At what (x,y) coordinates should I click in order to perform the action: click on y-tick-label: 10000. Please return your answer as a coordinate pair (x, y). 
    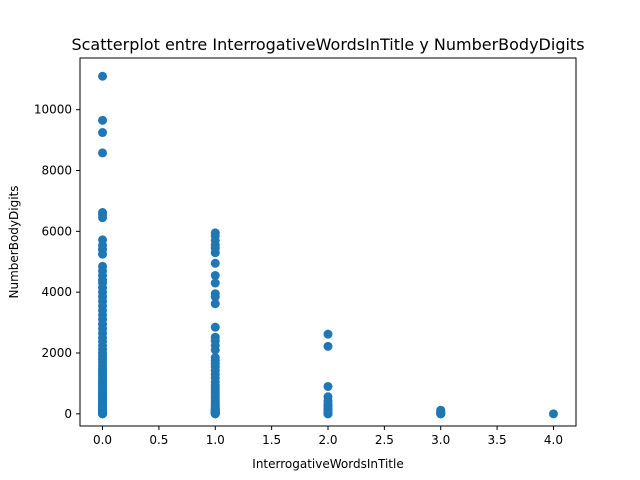
    Looking at the image, I should click on (53, 110).